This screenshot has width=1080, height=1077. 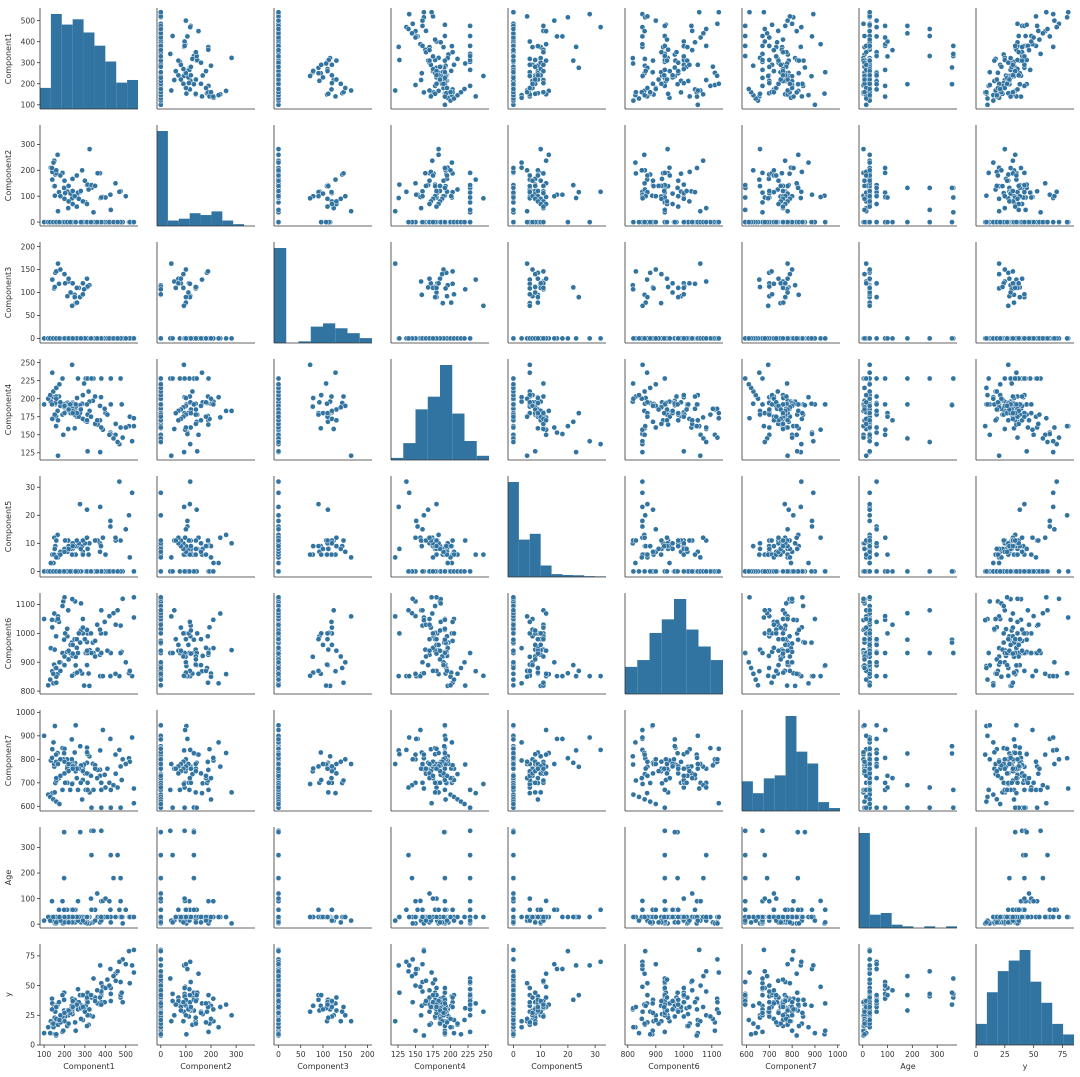 What do you see at coordinates (556, 176) in the screenshot?
I see `panel-Component2-vs-Component5` at bounding box center [556, 176].